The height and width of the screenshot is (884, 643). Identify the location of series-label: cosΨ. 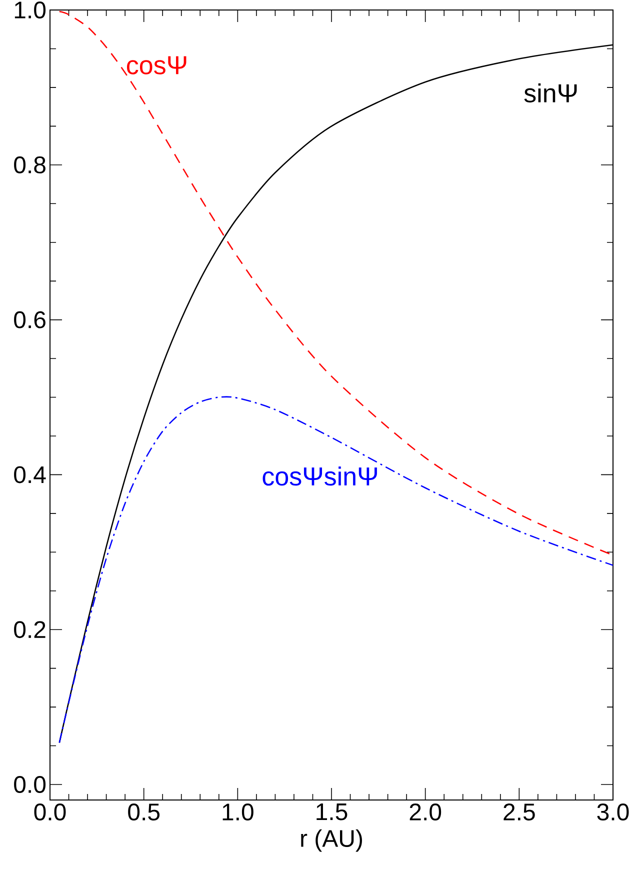
(156, 65).